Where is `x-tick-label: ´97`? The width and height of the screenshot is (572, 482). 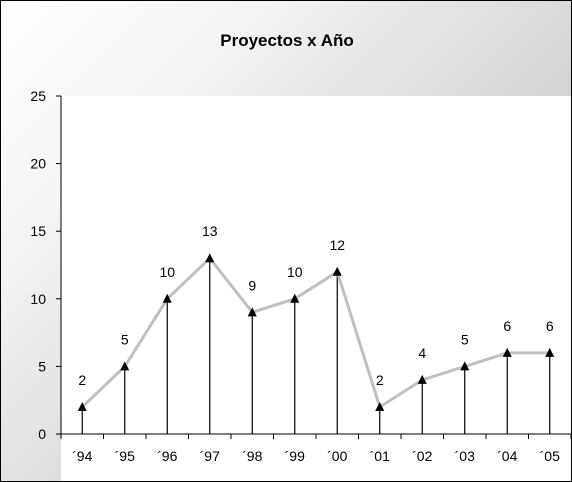
x-tick-label: ´97 is located at coordinates (210, 456).